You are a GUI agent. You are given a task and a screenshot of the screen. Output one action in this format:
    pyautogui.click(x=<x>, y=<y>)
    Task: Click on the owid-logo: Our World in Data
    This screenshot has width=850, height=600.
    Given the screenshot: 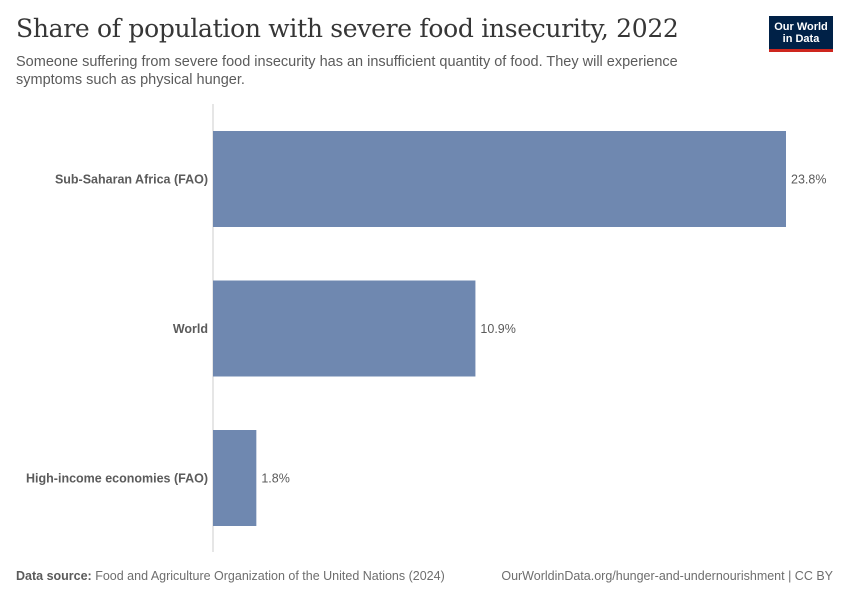 What is the action you would take?
    pyautogui.click(x=801, y=34)
    